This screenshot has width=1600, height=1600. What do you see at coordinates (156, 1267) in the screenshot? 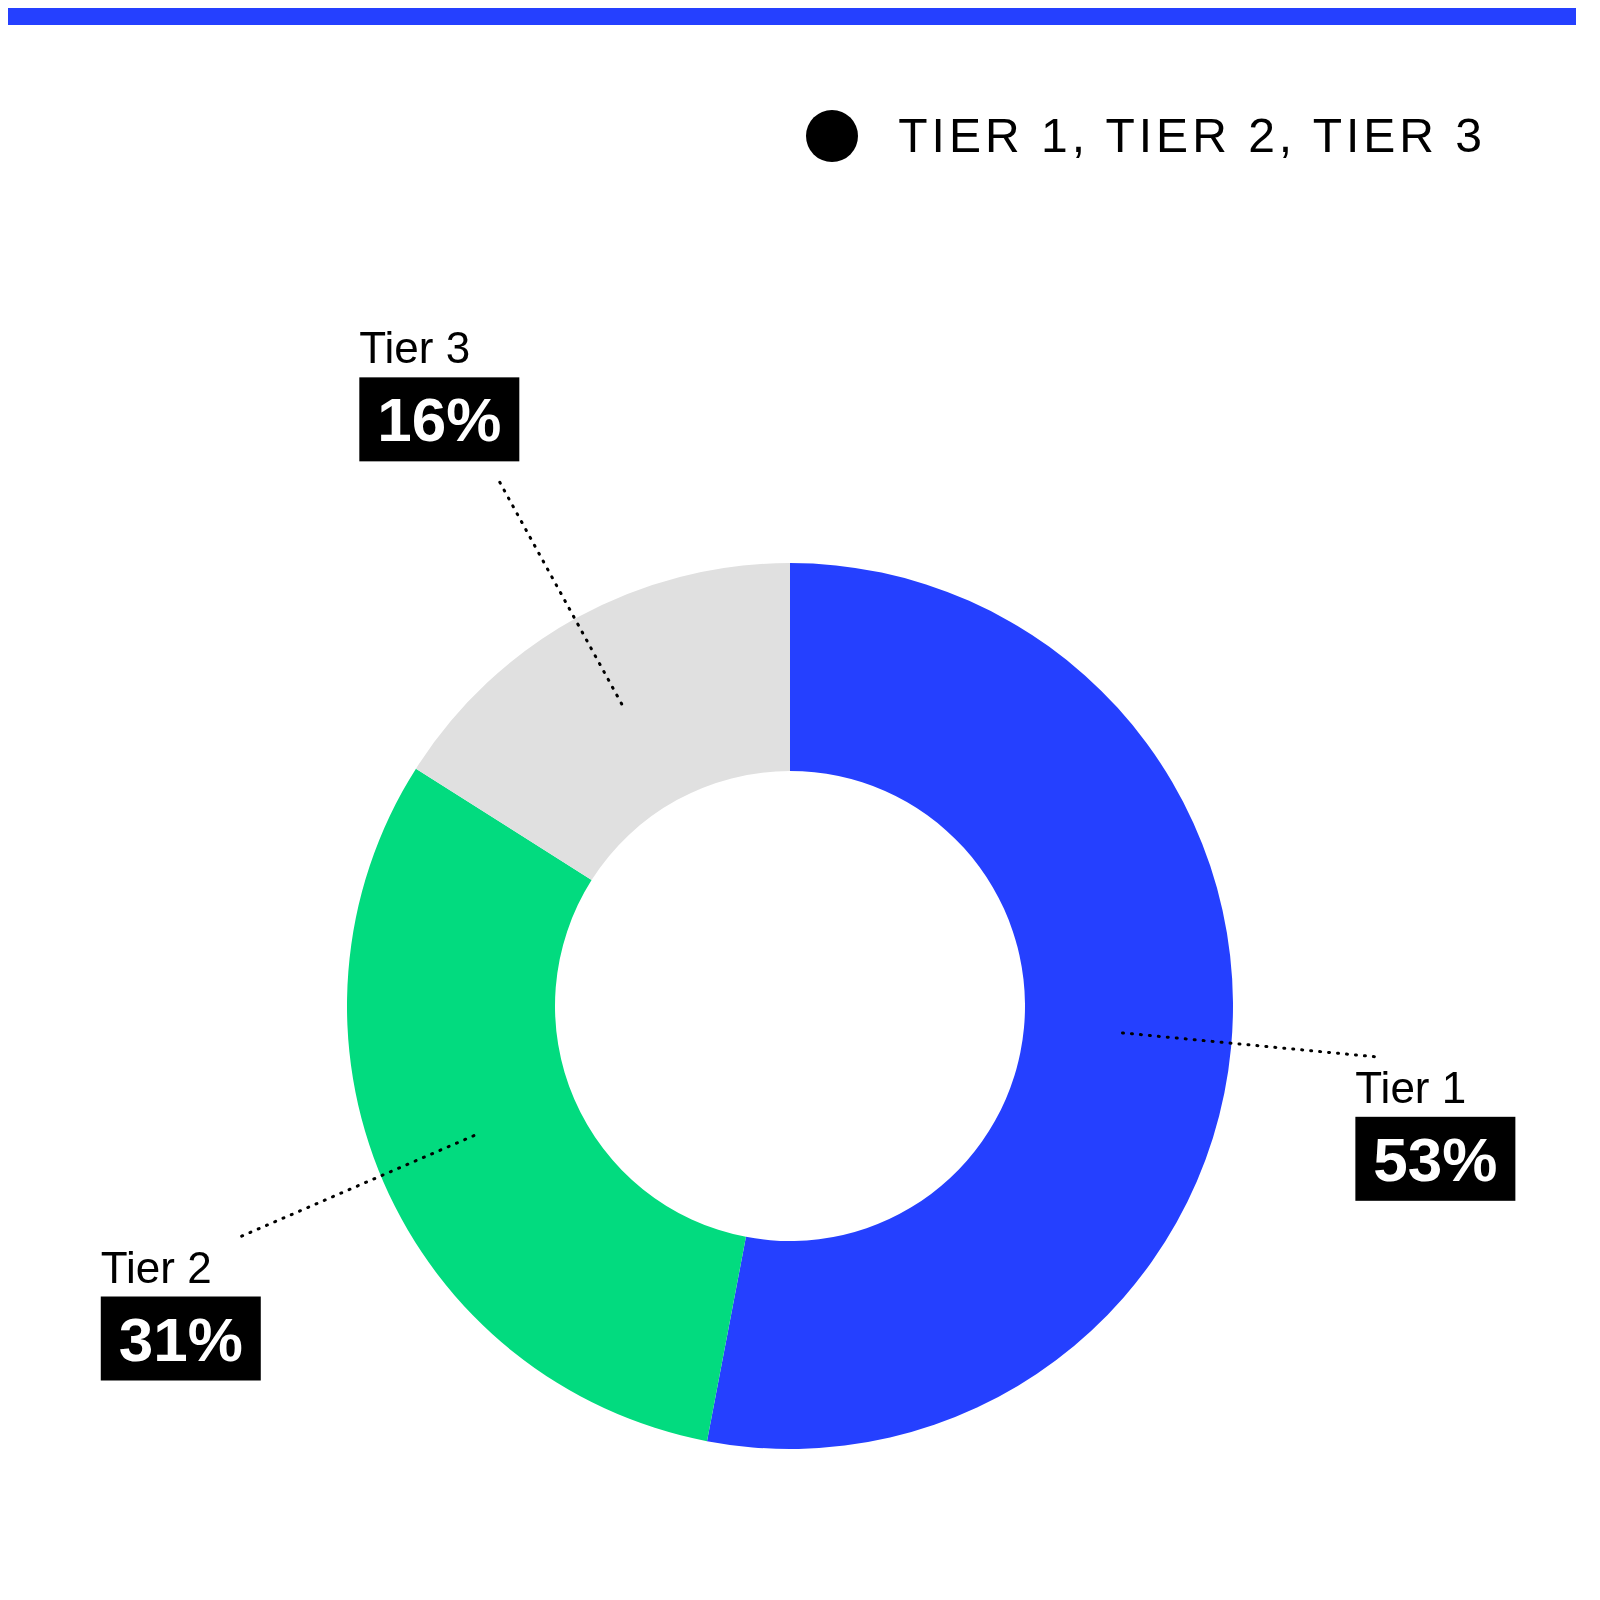
I see `slice-label: Tier 2` at bounding box center [156, 1267].